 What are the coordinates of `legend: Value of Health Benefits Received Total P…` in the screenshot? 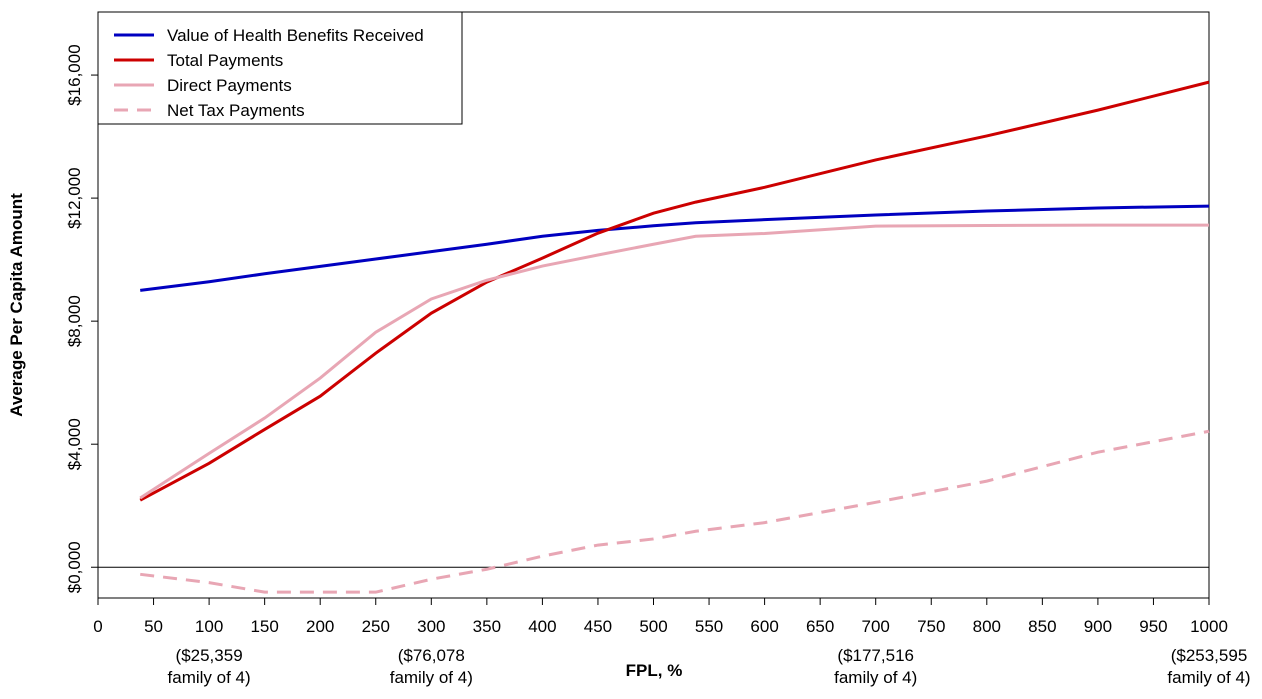 It's located at (280, 68).